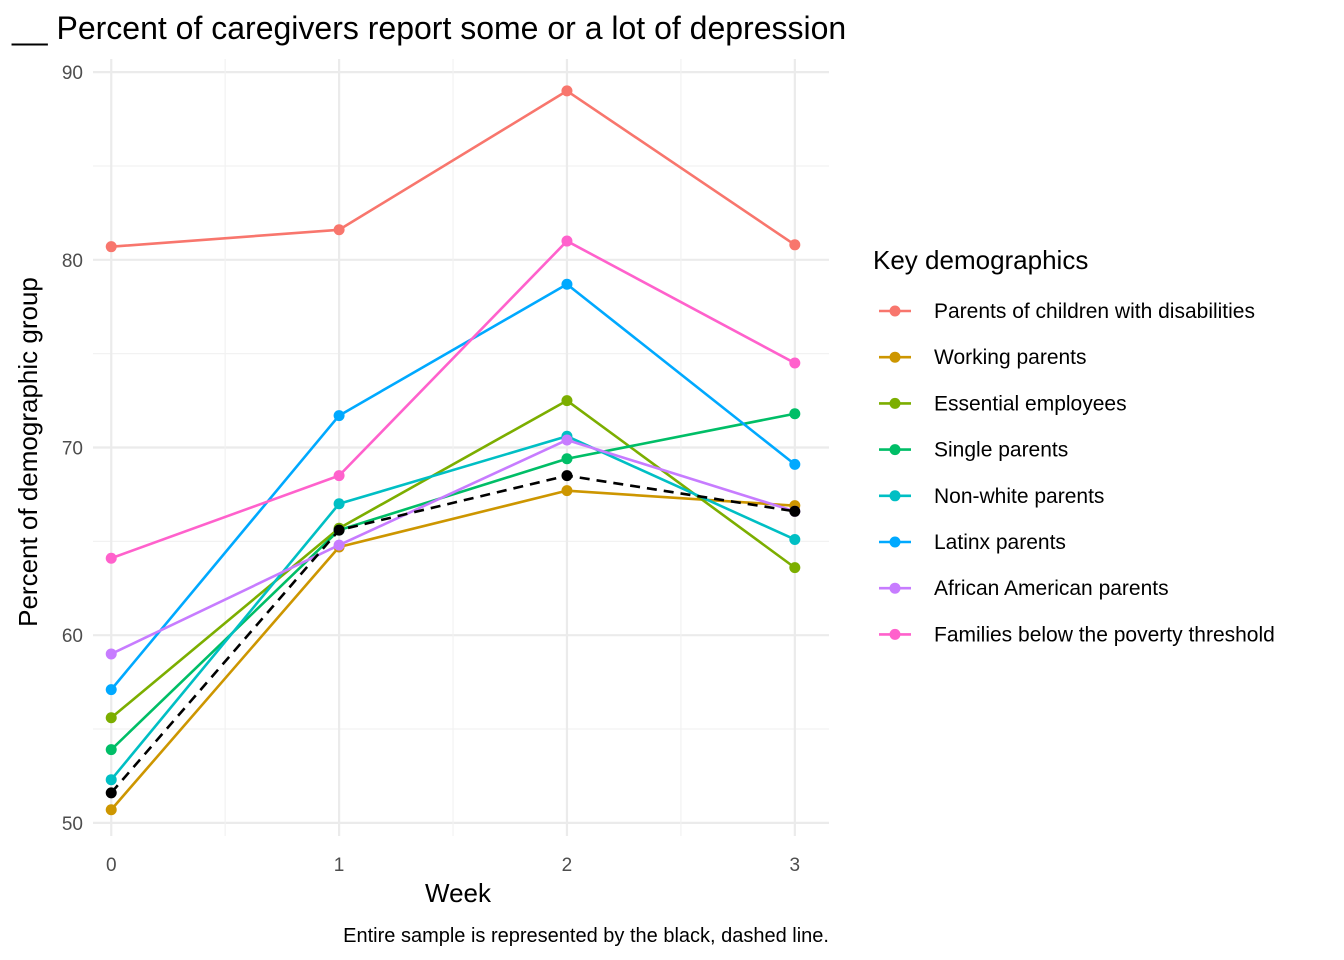  What do you see at coordinates (72, 824) in the screenshot?
I see `y-tick-label: 50` at bounding box center [72, 824].